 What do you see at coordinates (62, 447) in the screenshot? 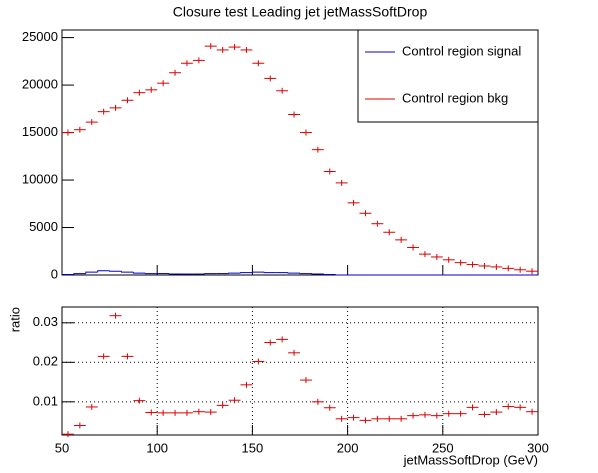
I see `x-tick-label: 50` at bounding box center [62, 447].